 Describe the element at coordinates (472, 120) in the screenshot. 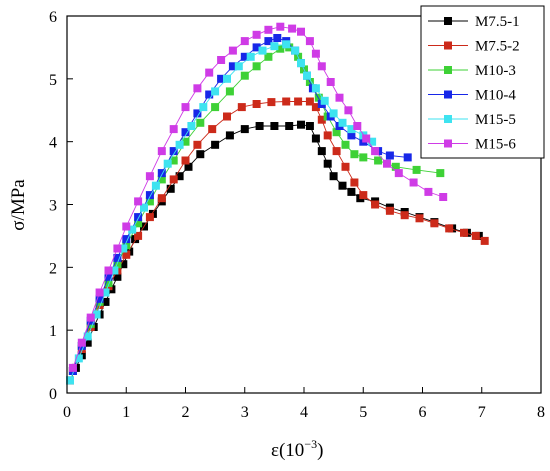

I see `legend-item: M15-5` at that location.